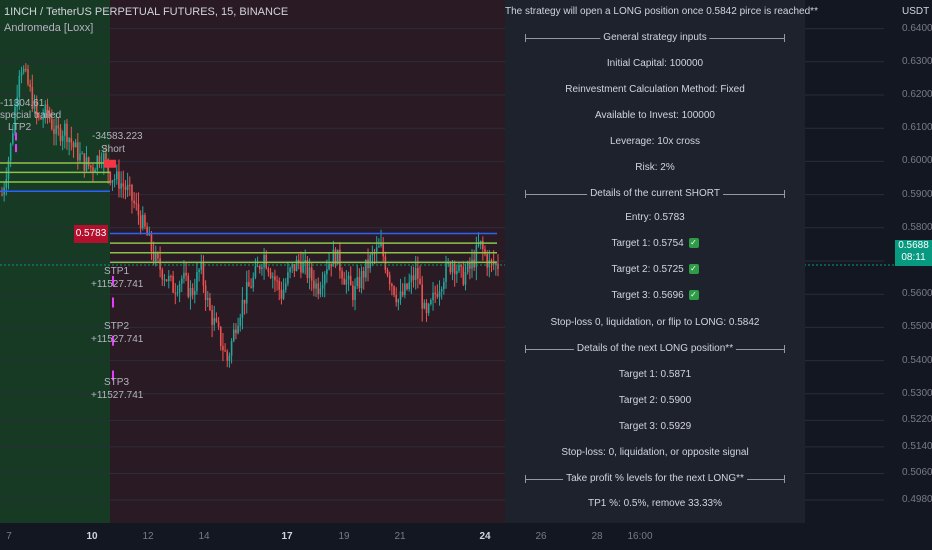 The height and width of the screenshot is (550, 932). Describe the element at coordinates (49, 28) in the screenshot. I see `indicator-label: Andromeda [Loxx]` at that location.